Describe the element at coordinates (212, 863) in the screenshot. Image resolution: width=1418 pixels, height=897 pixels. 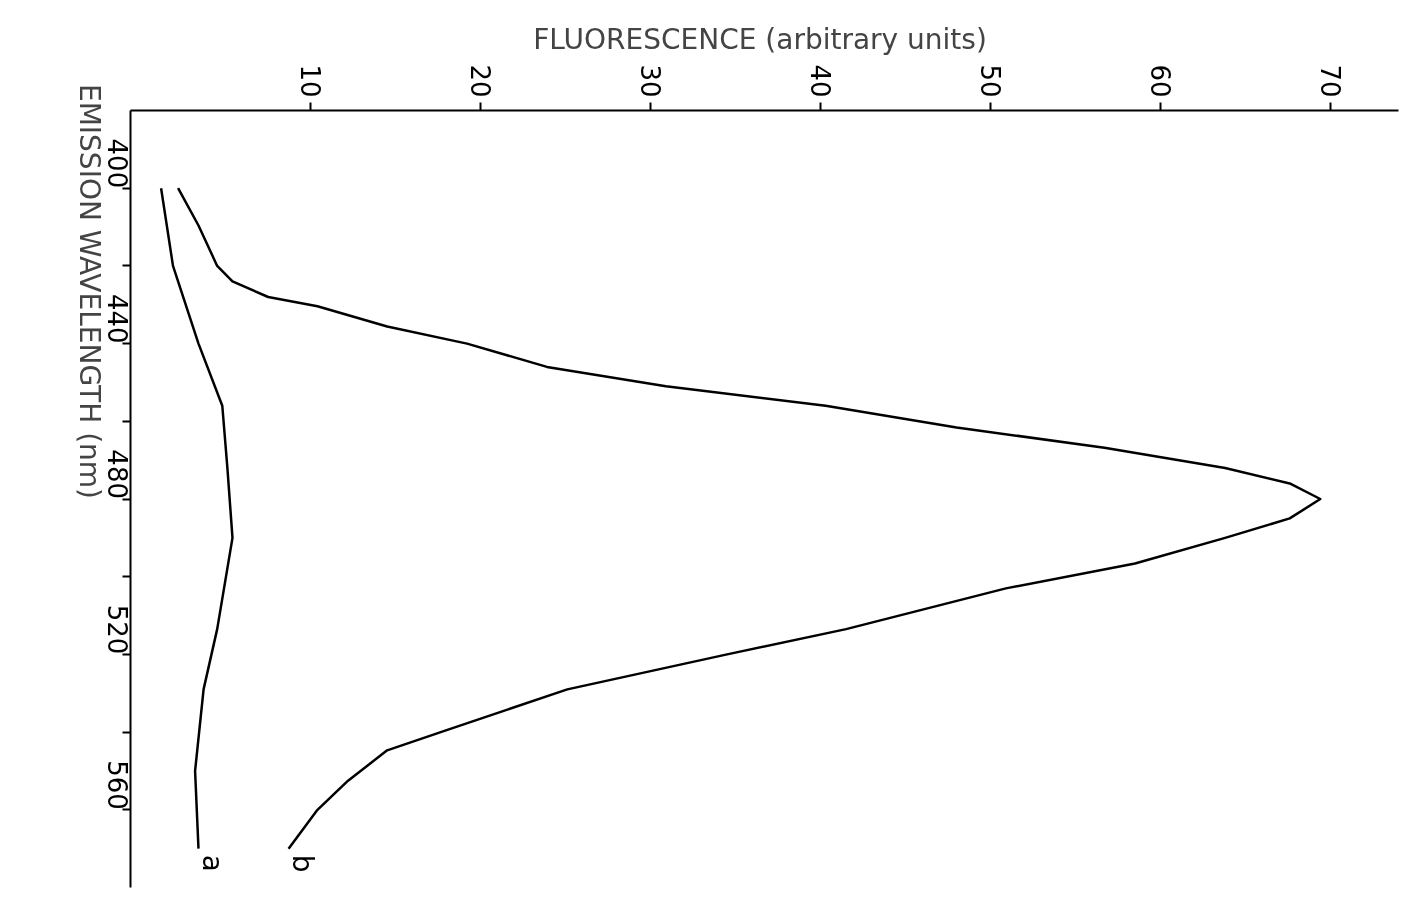
I see `text: a` at that location.